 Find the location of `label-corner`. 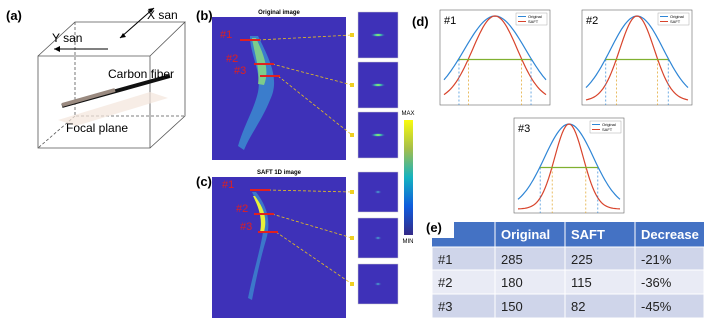

label-corner is located at coordinates (439, 228).